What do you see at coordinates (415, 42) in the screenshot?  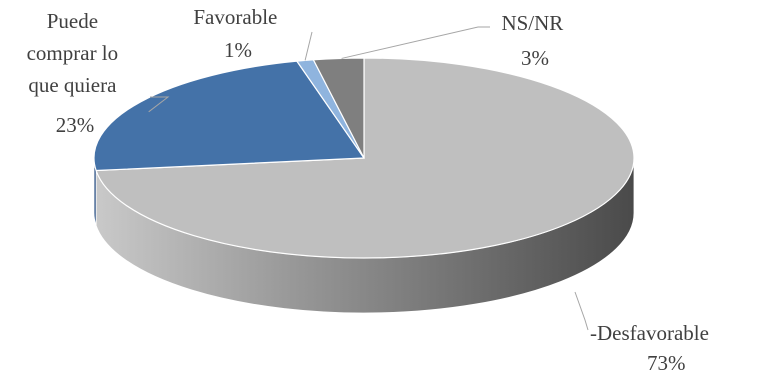 I see `leader-nsnr` at bounding box center [415, 42].